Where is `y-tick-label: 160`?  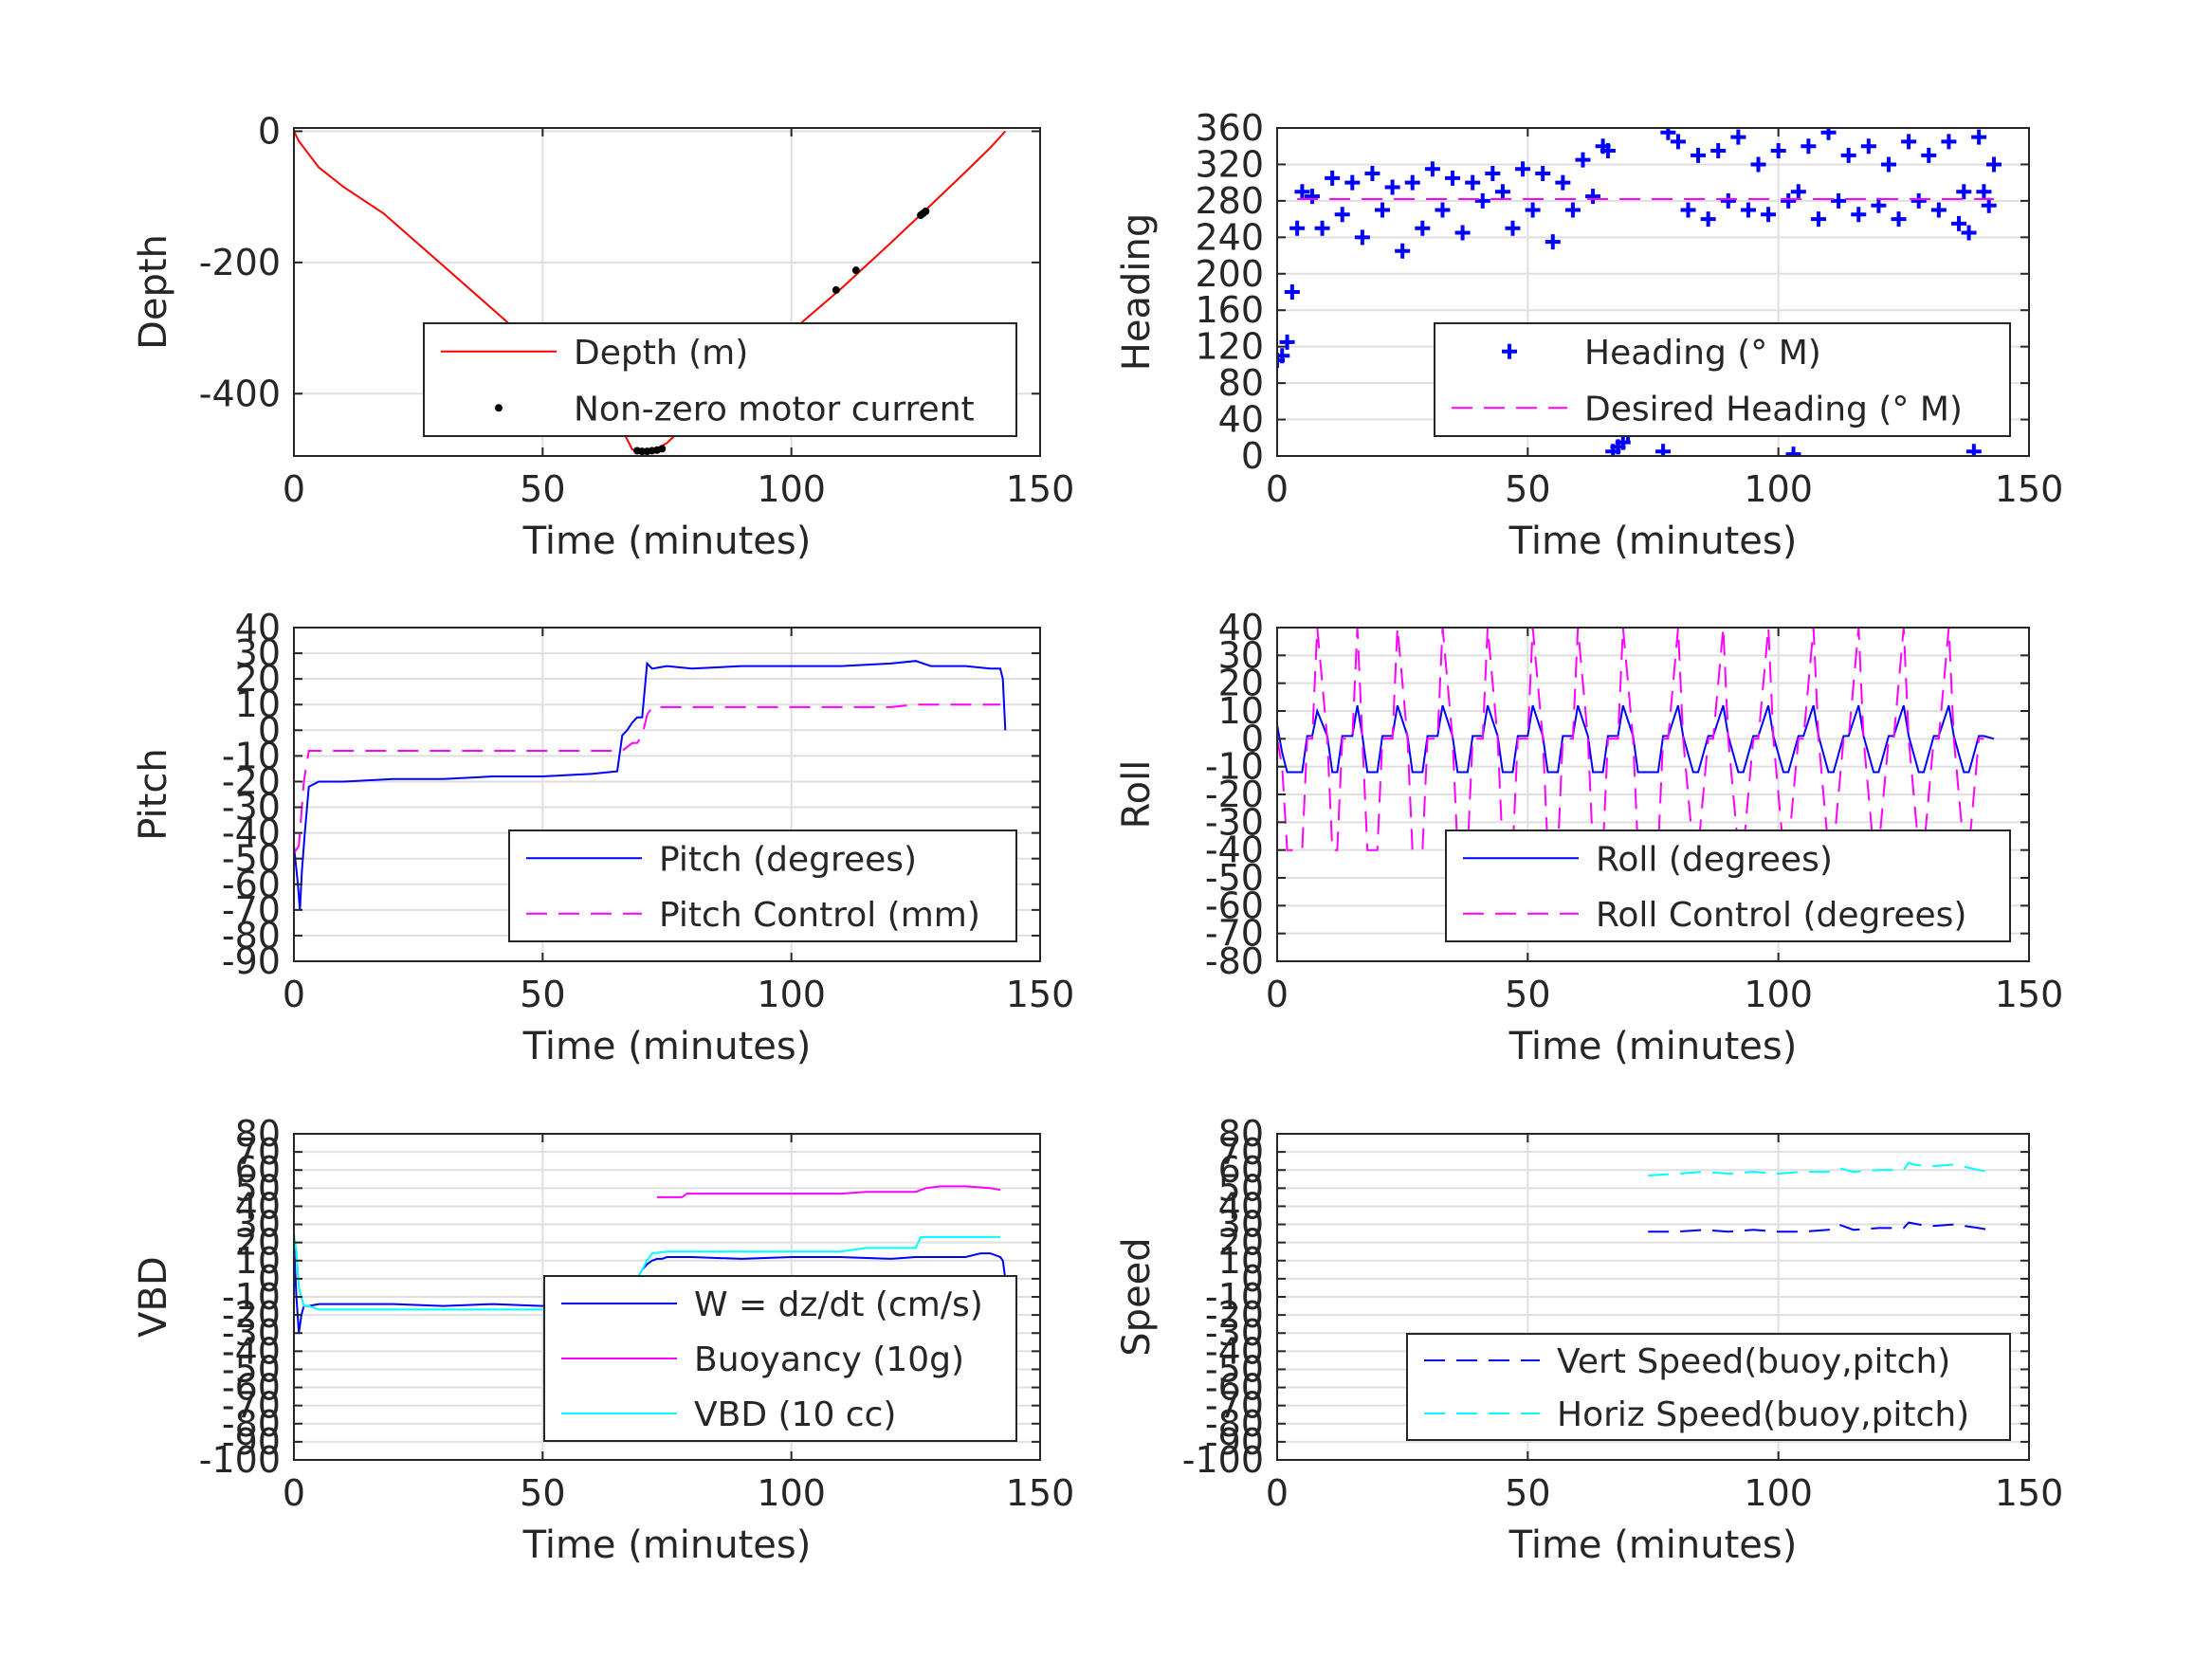 y-tick-label: 160 is located at coordinates (1229, 310).